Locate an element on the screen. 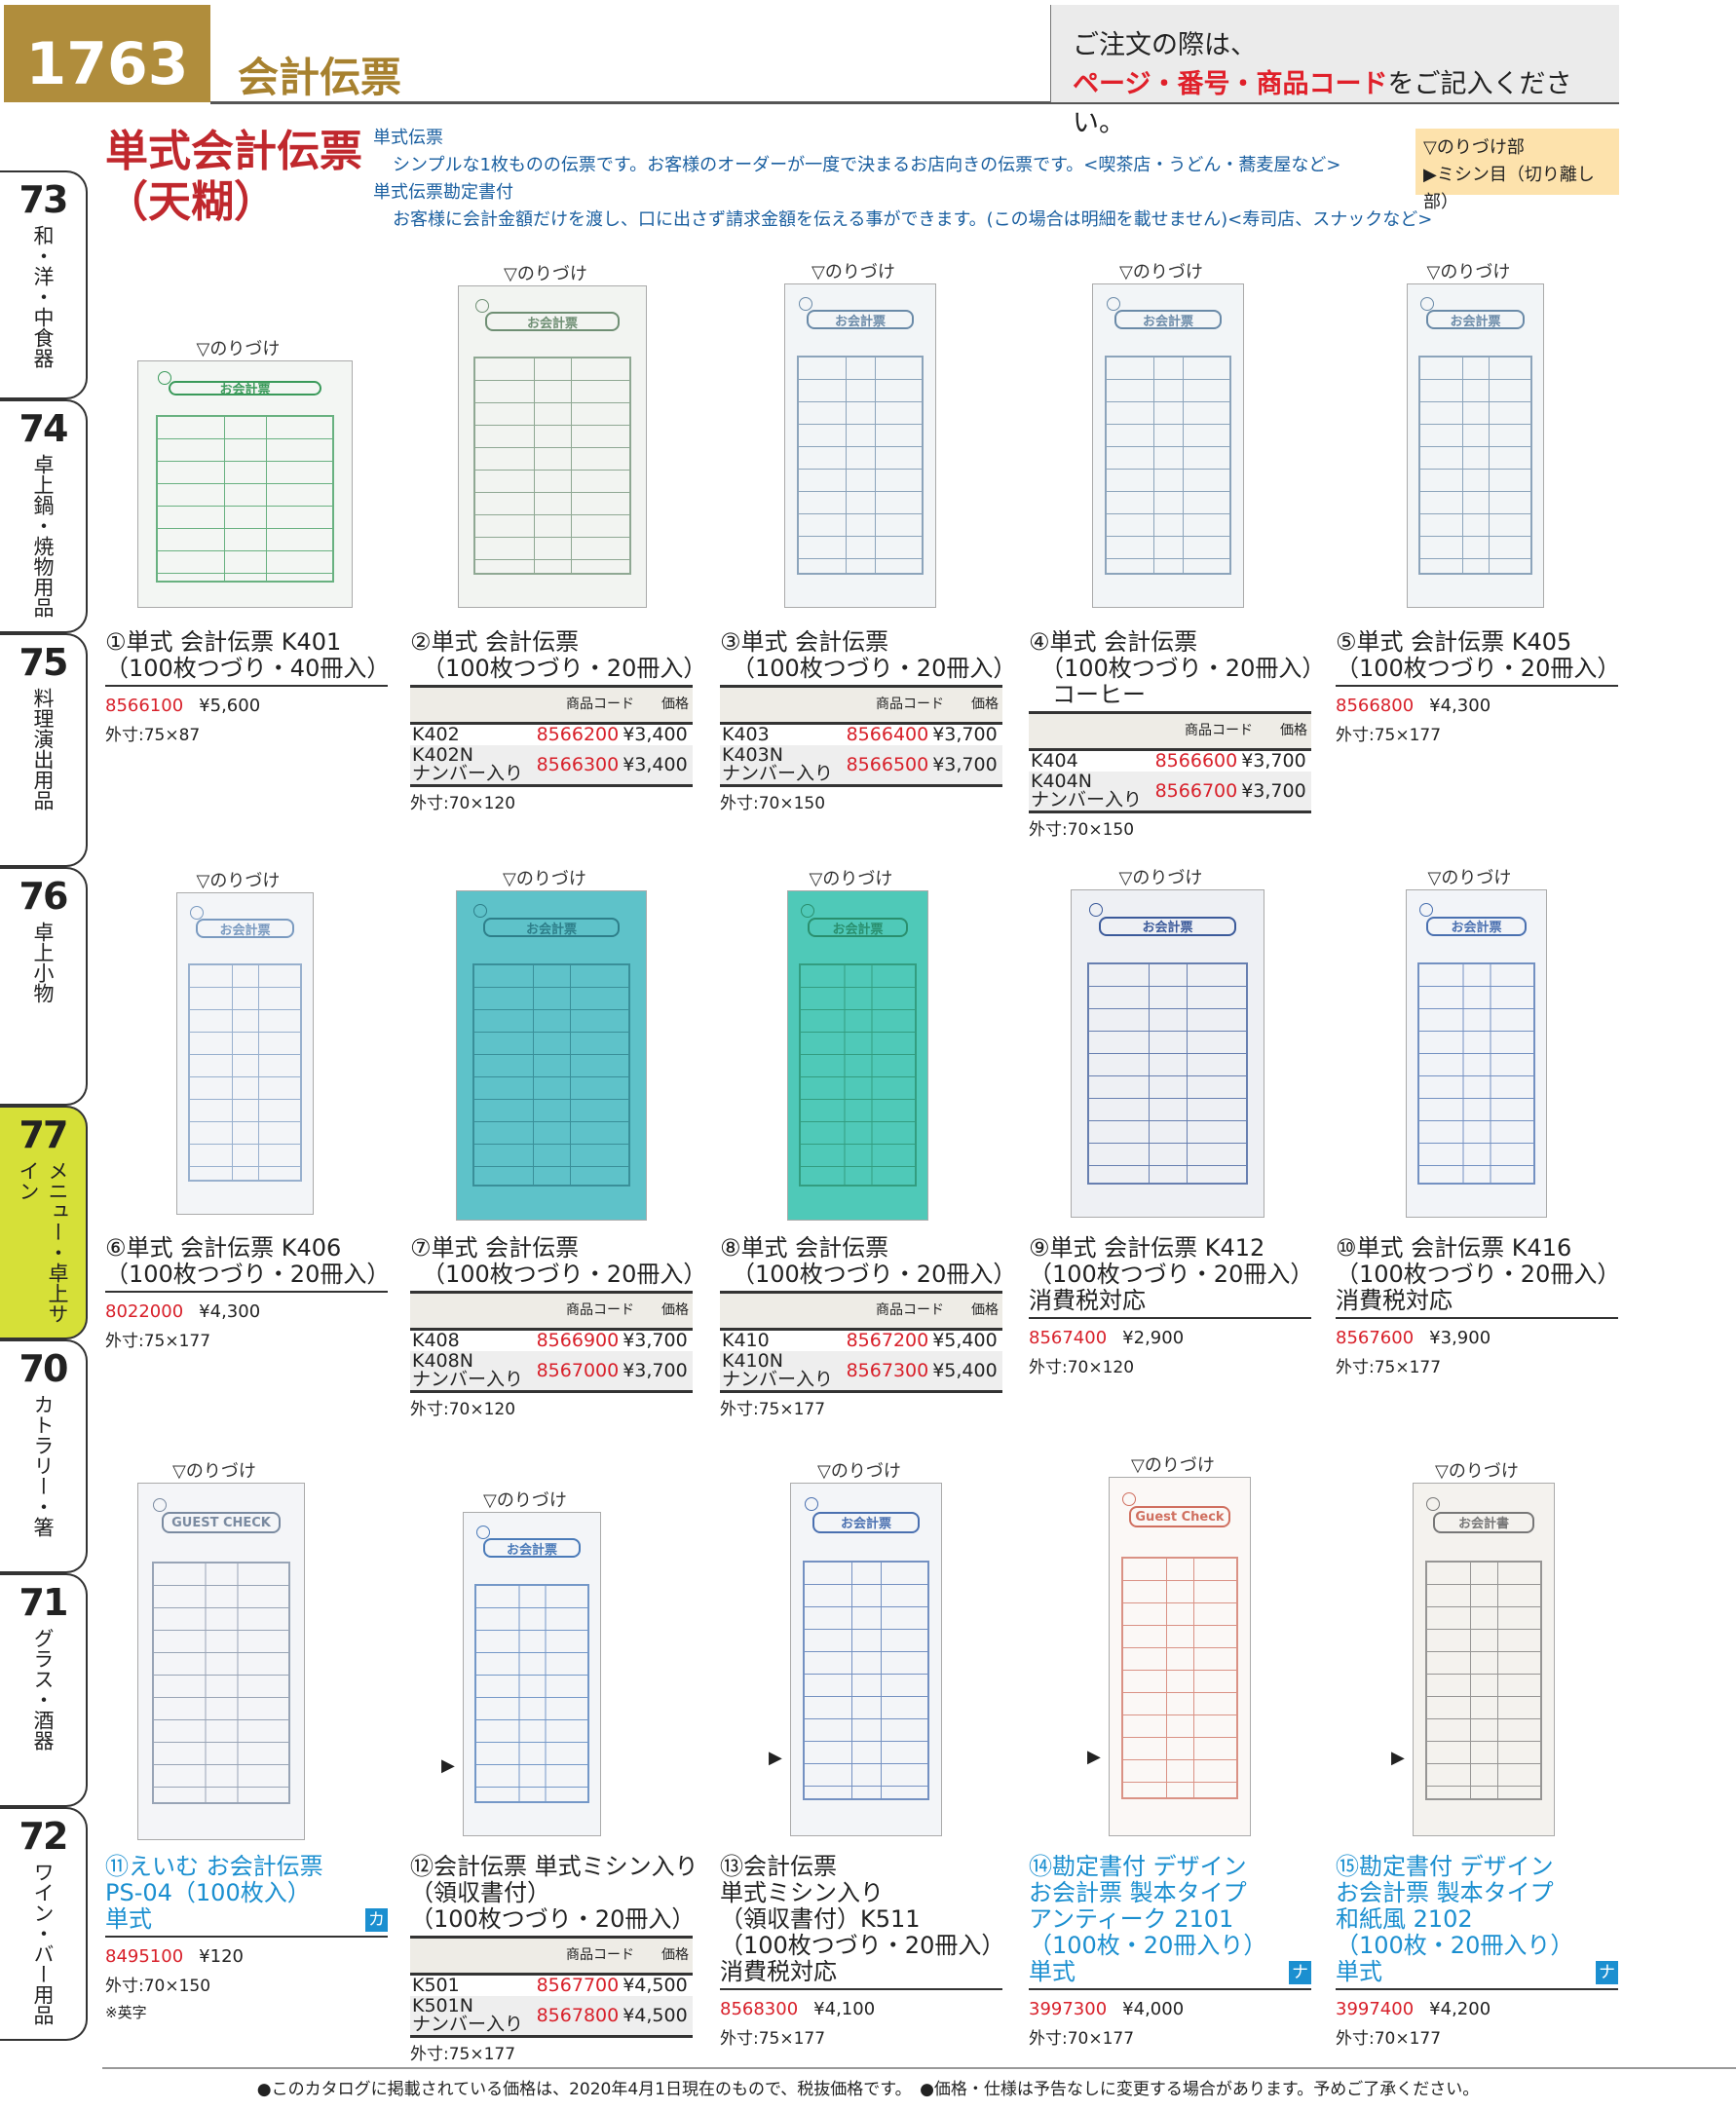 The height and width of the screenshot is (2110, 1736). product-price: ¥4,100 is located at coordinates (844, 2009).